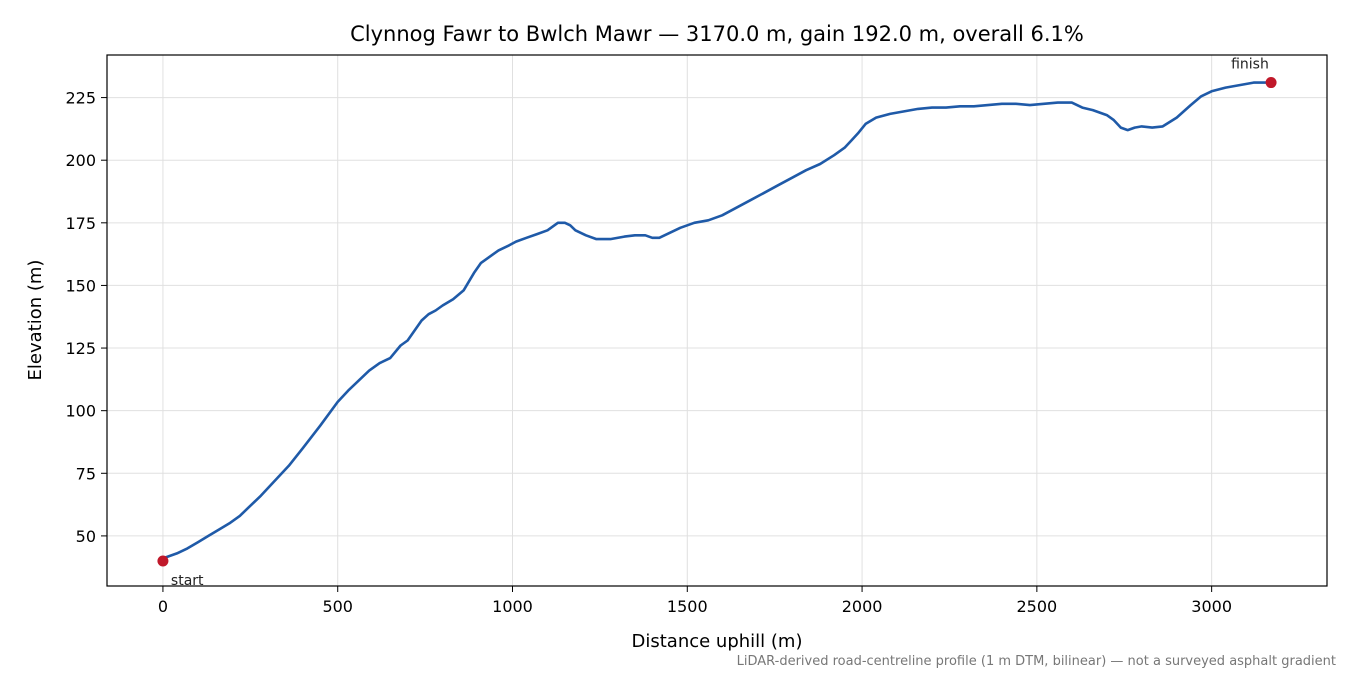  What do you see at coordinates (1250, 65) in the screenshot?
I see `finish-label: finish` at bounding box center [1250, 65].